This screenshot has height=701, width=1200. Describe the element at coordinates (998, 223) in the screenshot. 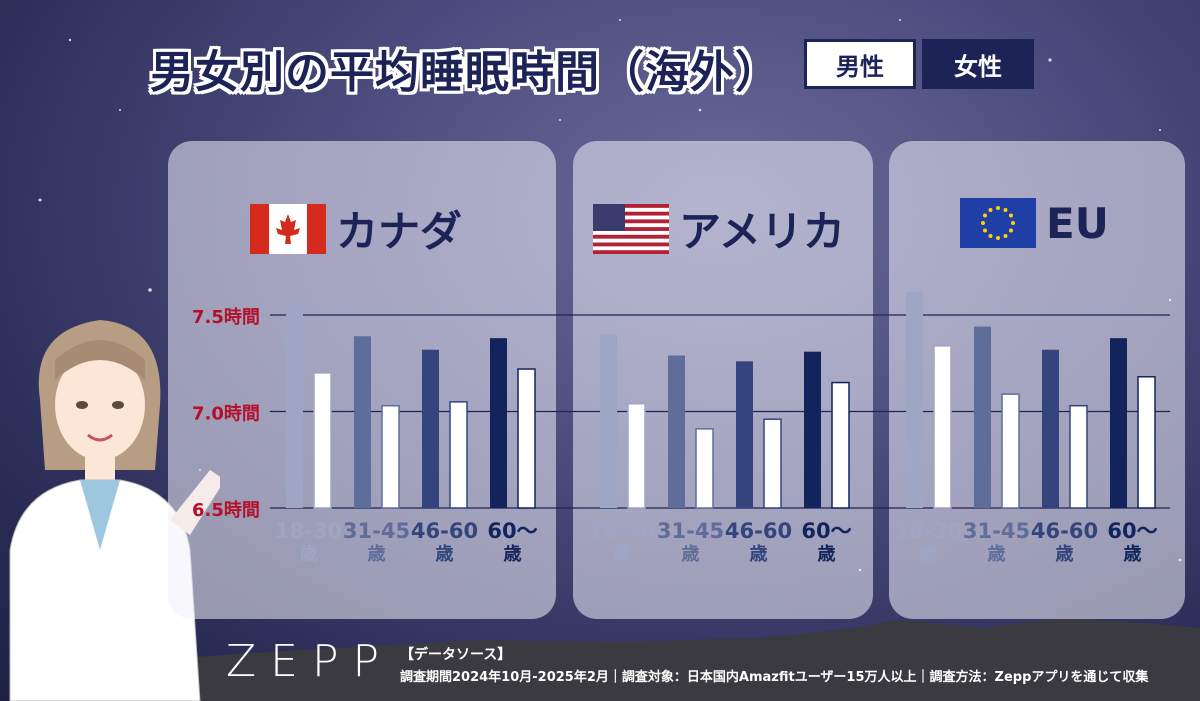

I see `eu-flag-icon` at that location.